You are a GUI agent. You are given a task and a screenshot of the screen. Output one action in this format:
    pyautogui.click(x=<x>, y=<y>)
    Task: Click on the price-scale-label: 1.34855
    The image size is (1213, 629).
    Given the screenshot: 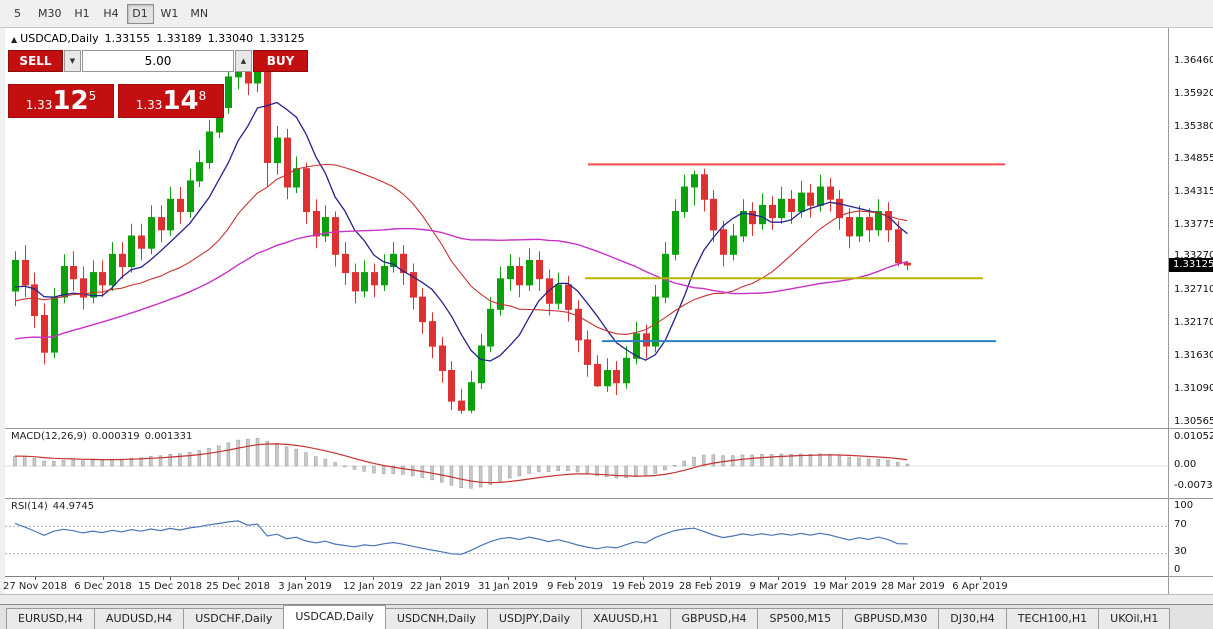 What is the action you would take?
    pyautogui.click(x=1193, y=158)
    